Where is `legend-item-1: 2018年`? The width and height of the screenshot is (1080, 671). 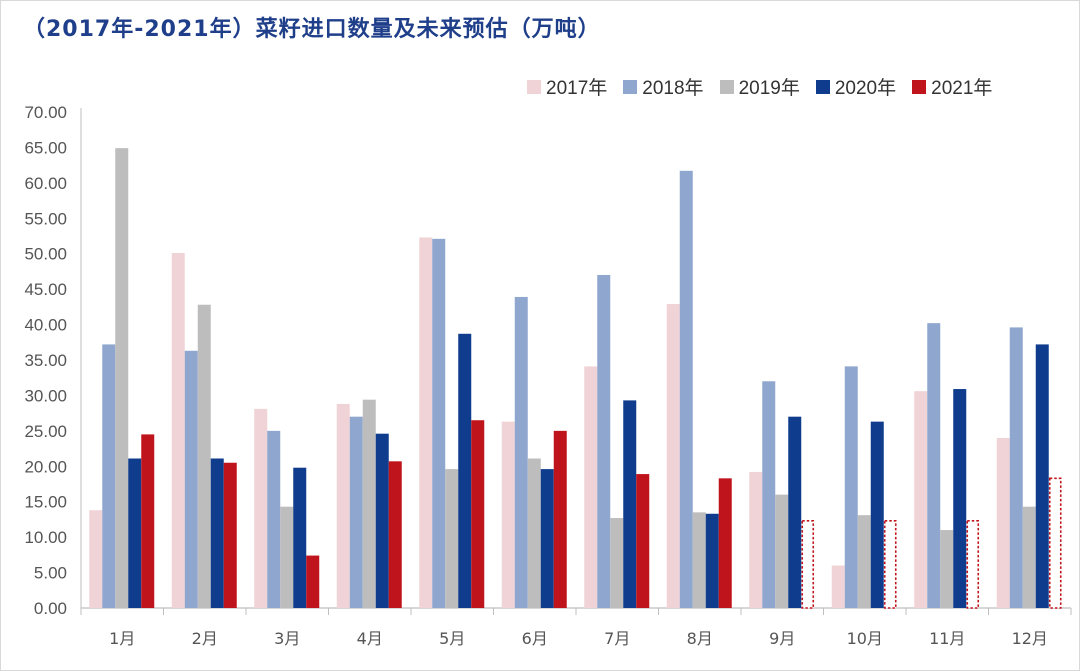
legend-item-1: 2018年 is located at coordinates (663, 86).